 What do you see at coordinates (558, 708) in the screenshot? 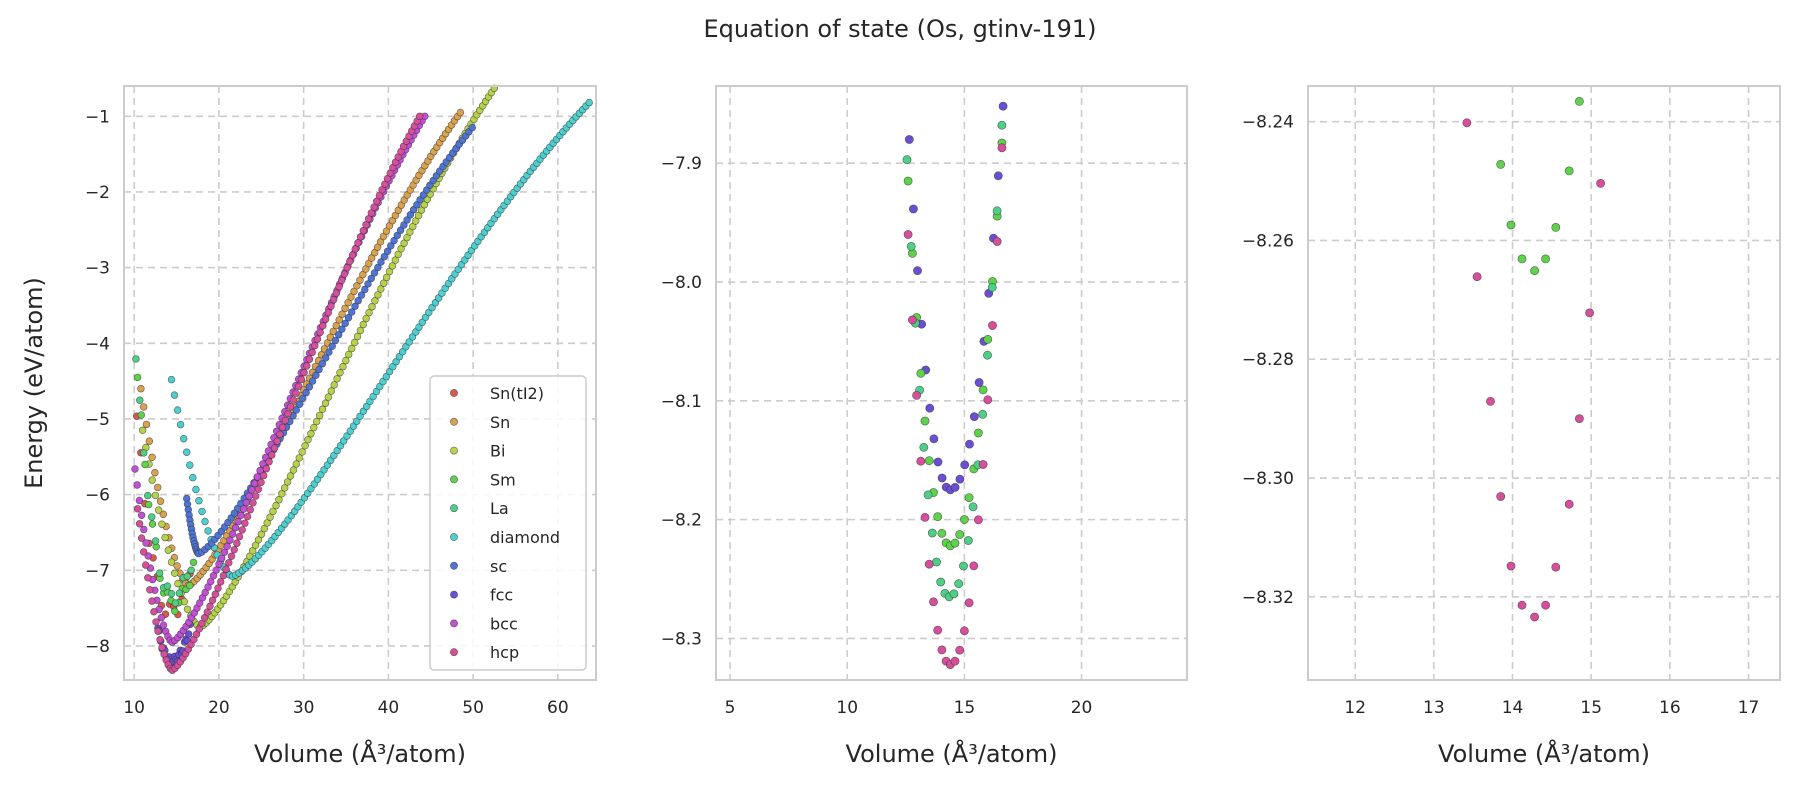
I see `x-tick-label: 60` at bounding box center [558, 708].